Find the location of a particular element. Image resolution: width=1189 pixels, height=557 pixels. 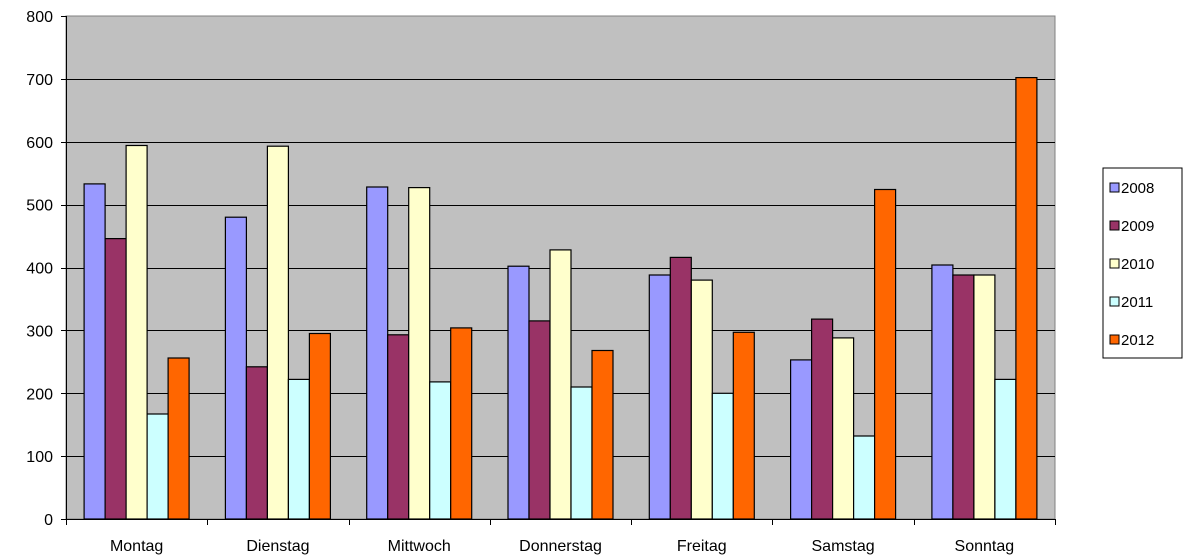

bar-2012-sonntag is located at coordinates (1026, 298).